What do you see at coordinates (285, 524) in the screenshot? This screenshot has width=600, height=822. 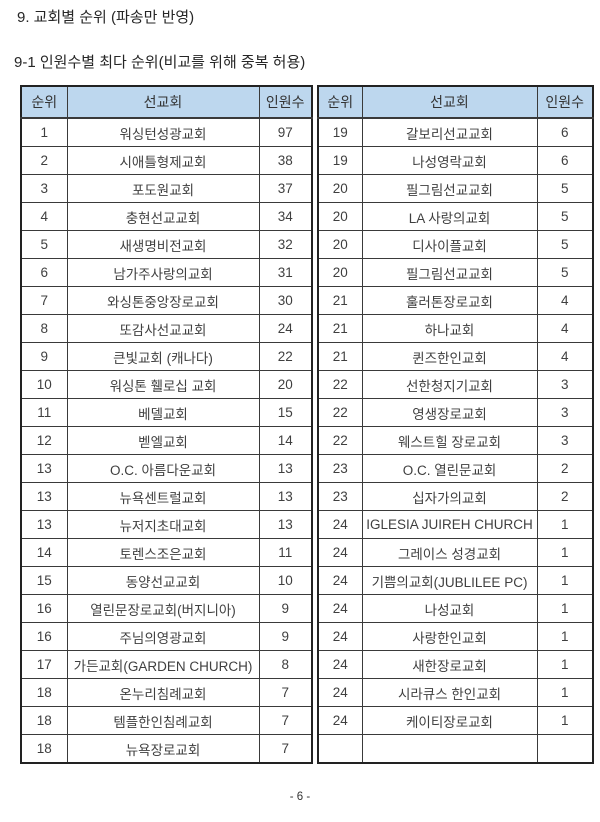 I see `count-cell: 13` at bounding box center [285, 524].